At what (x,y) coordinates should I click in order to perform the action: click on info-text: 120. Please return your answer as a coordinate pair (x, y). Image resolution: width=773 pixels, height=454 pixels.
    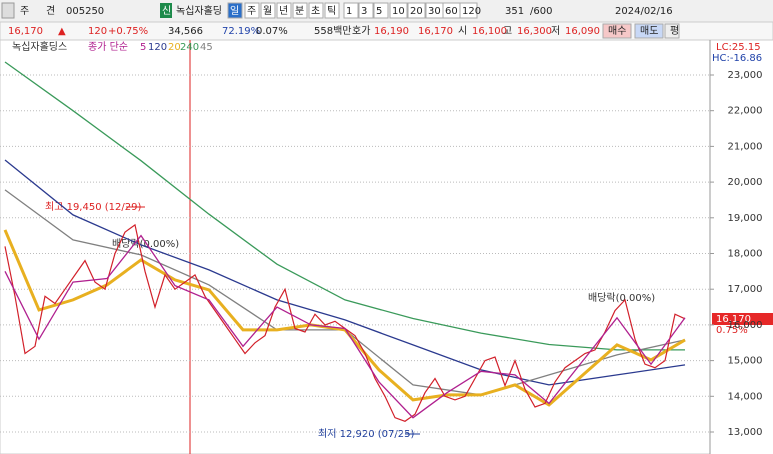
    Looking at the image, I should click on (97, 31).